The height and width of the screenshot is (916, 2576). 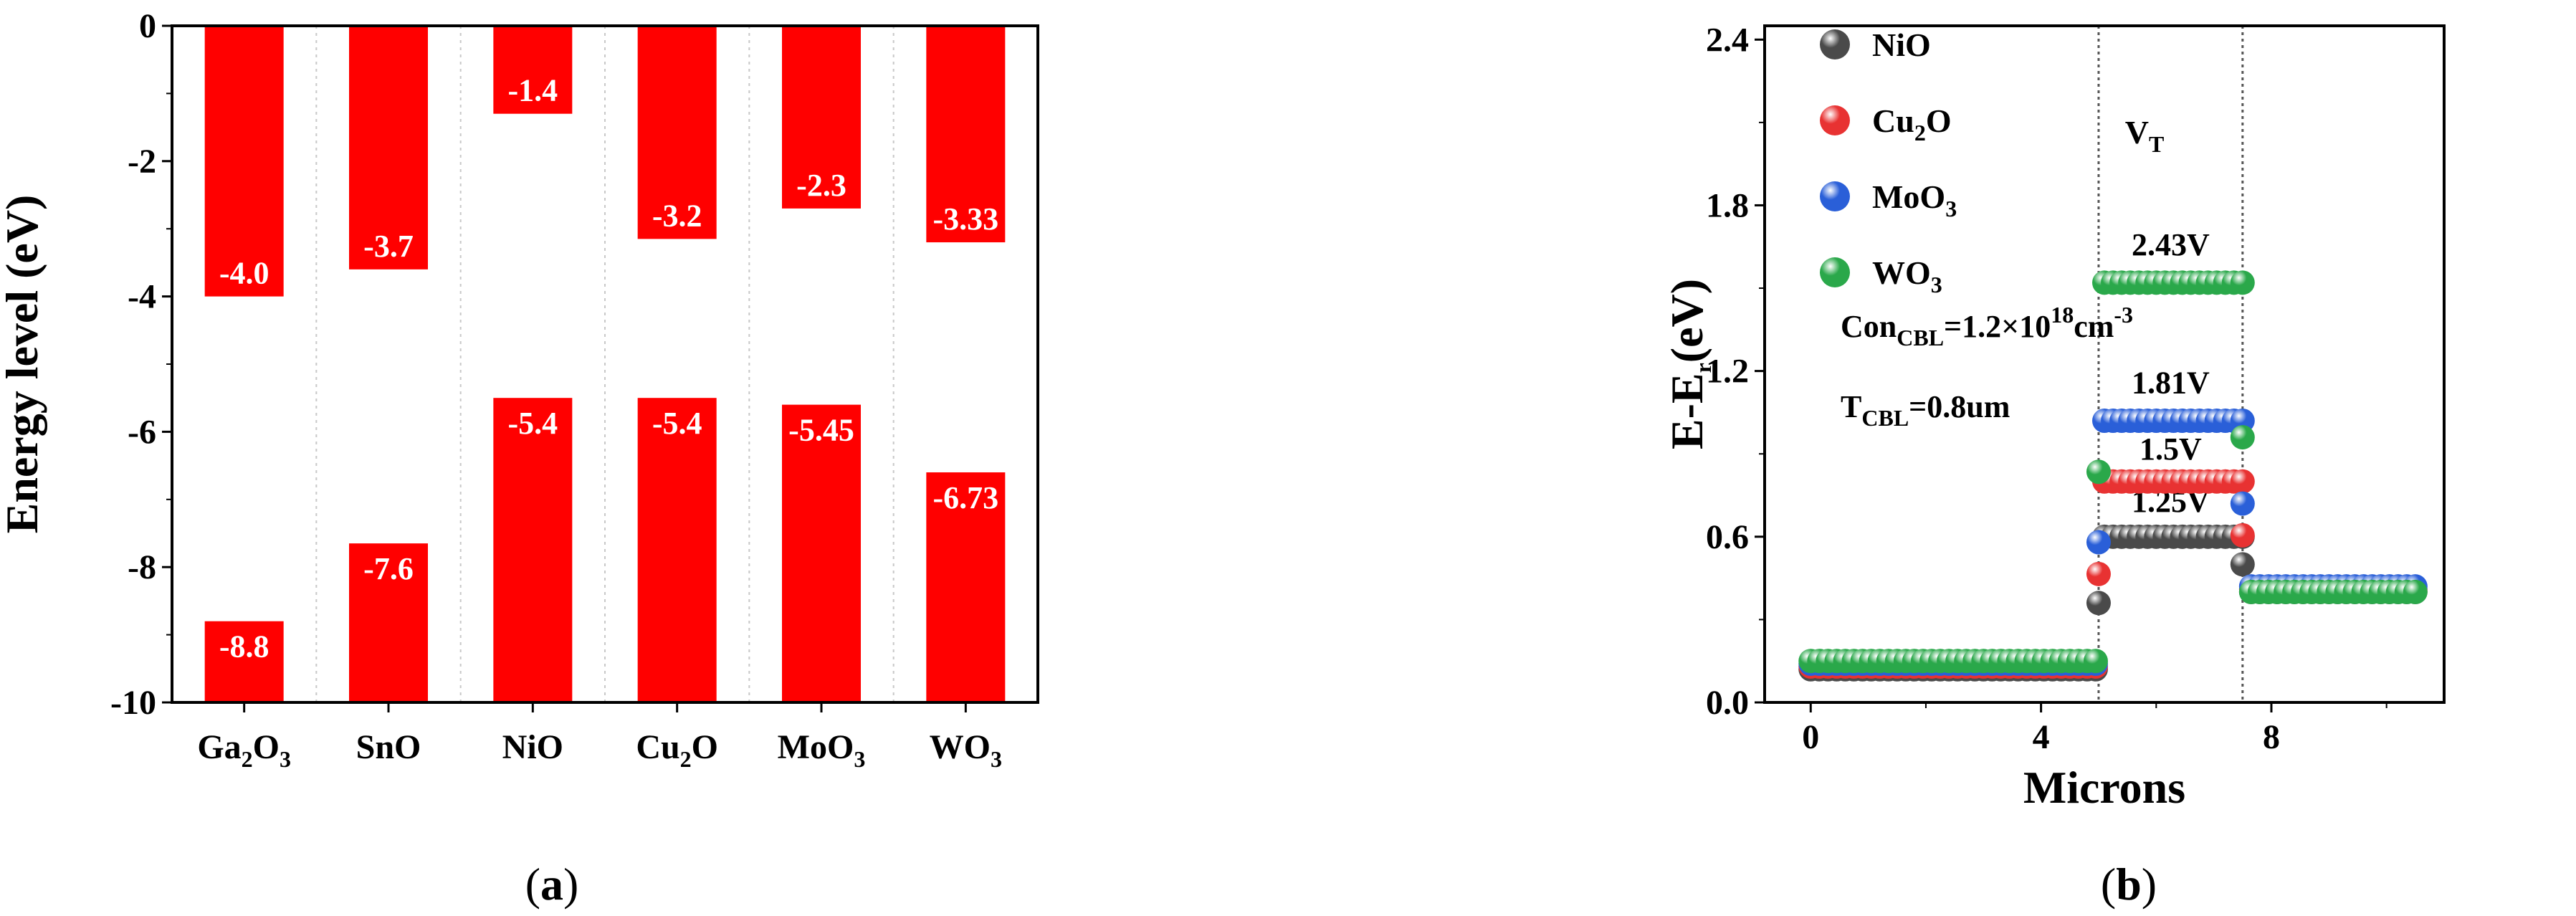 What do you see at coordinates (2145, 135) in the screenshot?
I see `vt-annotation: VT` at bounding box center [2145, 135].